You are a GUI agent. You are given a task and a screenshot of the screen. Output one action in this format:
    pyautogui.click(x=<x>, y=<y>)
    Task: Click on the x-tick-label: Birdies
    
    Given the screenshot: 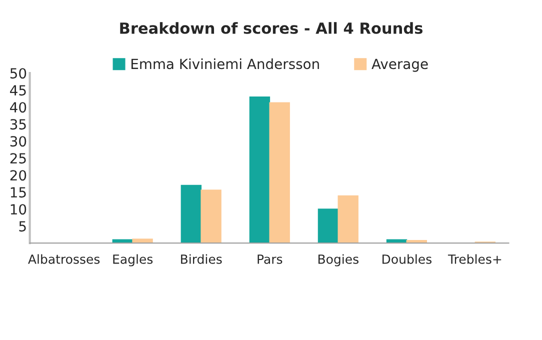 What is the action you would take?
    pyautogui.click(x=201, y=259)
    